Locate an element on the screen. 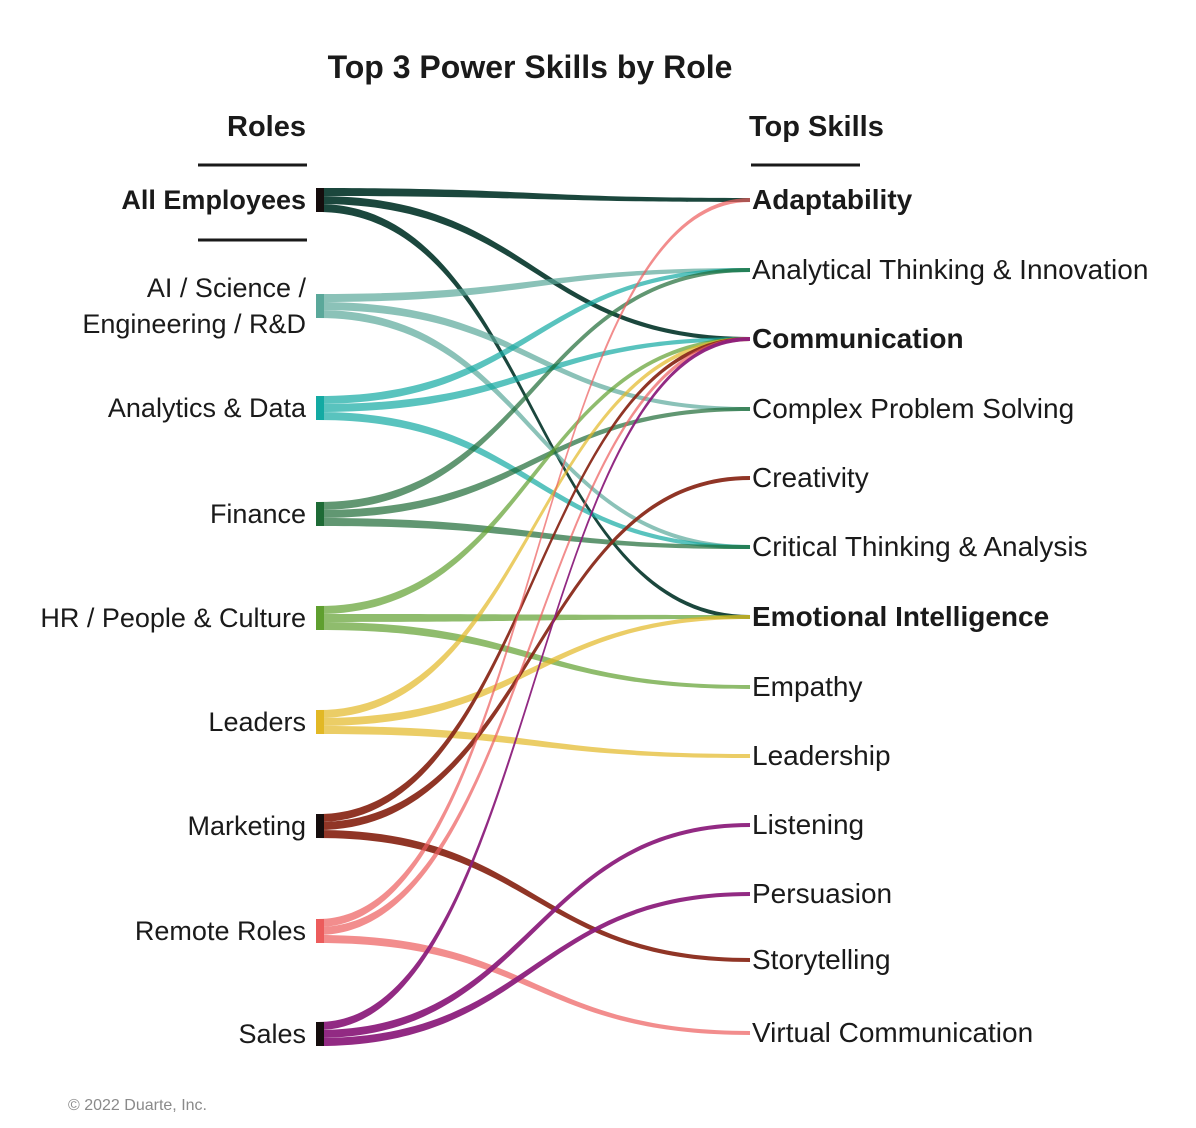 This screenshot has height=1128, width=1196. role-label-line: Remote Roles is located at coordinates (220, 931).